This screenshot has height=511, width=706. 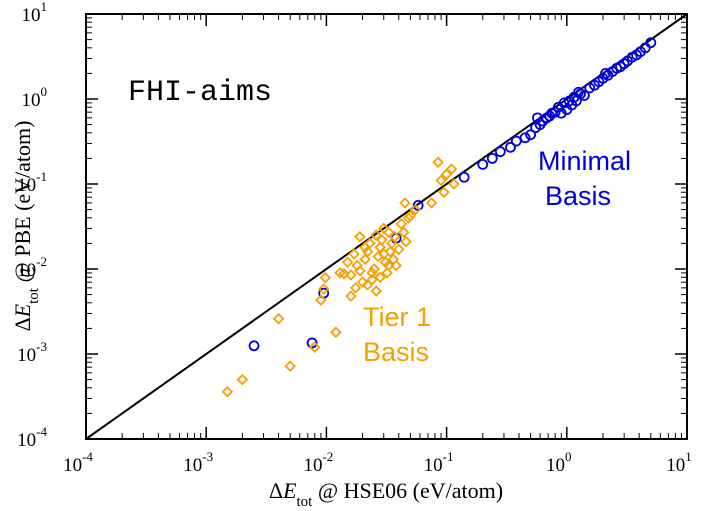 I want to click on x-tick-label: 10⁰, so click(x=559, y=462).